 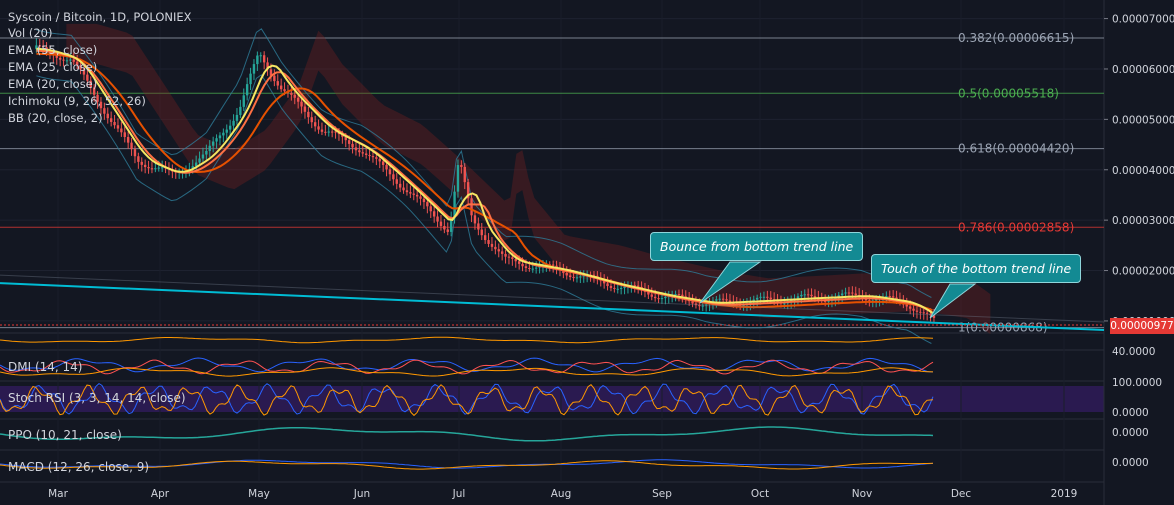 What do you see at coordinates (467, 400) in the screenshot?
I see `stoch-d-line` at bounding box center [467, 400].